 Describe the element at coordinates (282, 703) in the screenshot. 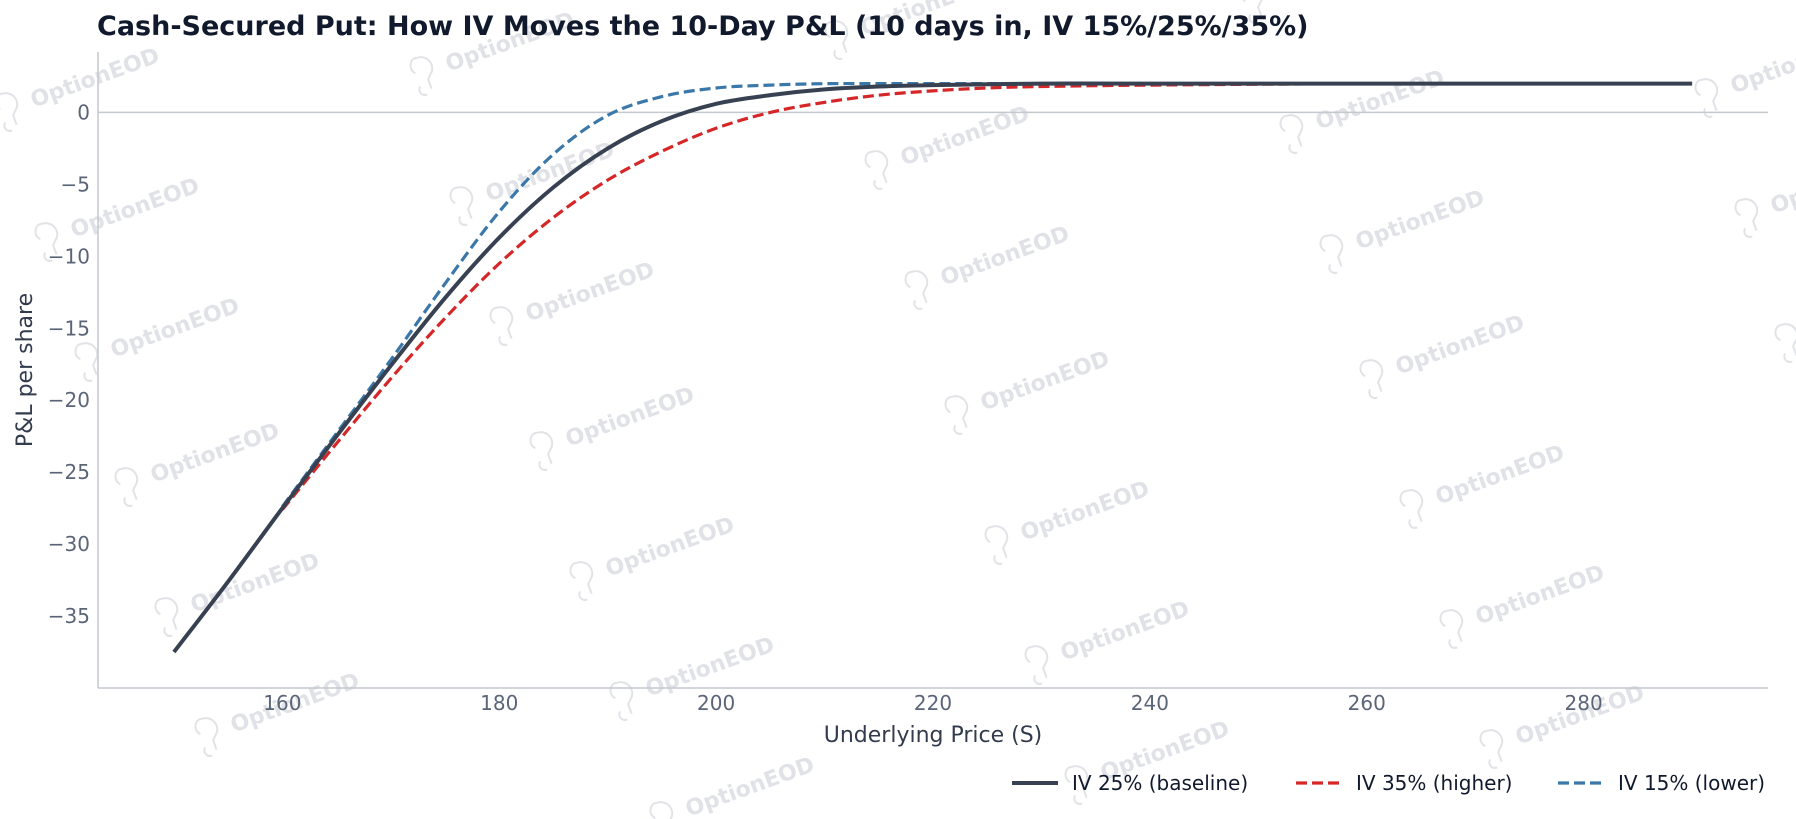

I see `x-tick-label: 160` at that location.